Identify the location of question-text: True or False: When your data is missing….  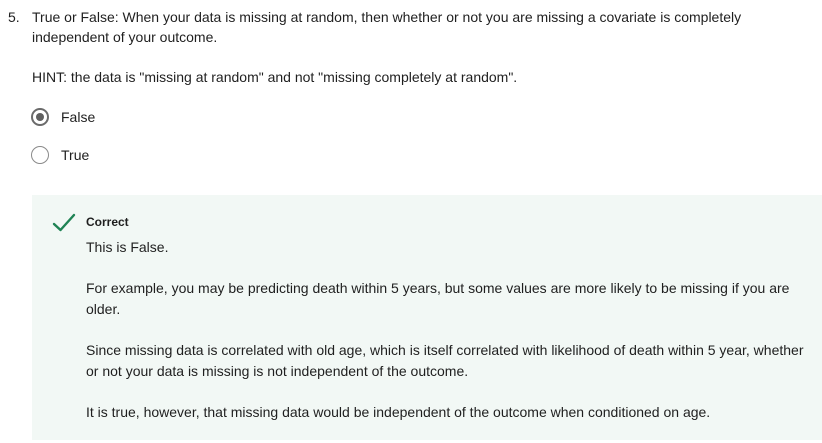
(387, 27).